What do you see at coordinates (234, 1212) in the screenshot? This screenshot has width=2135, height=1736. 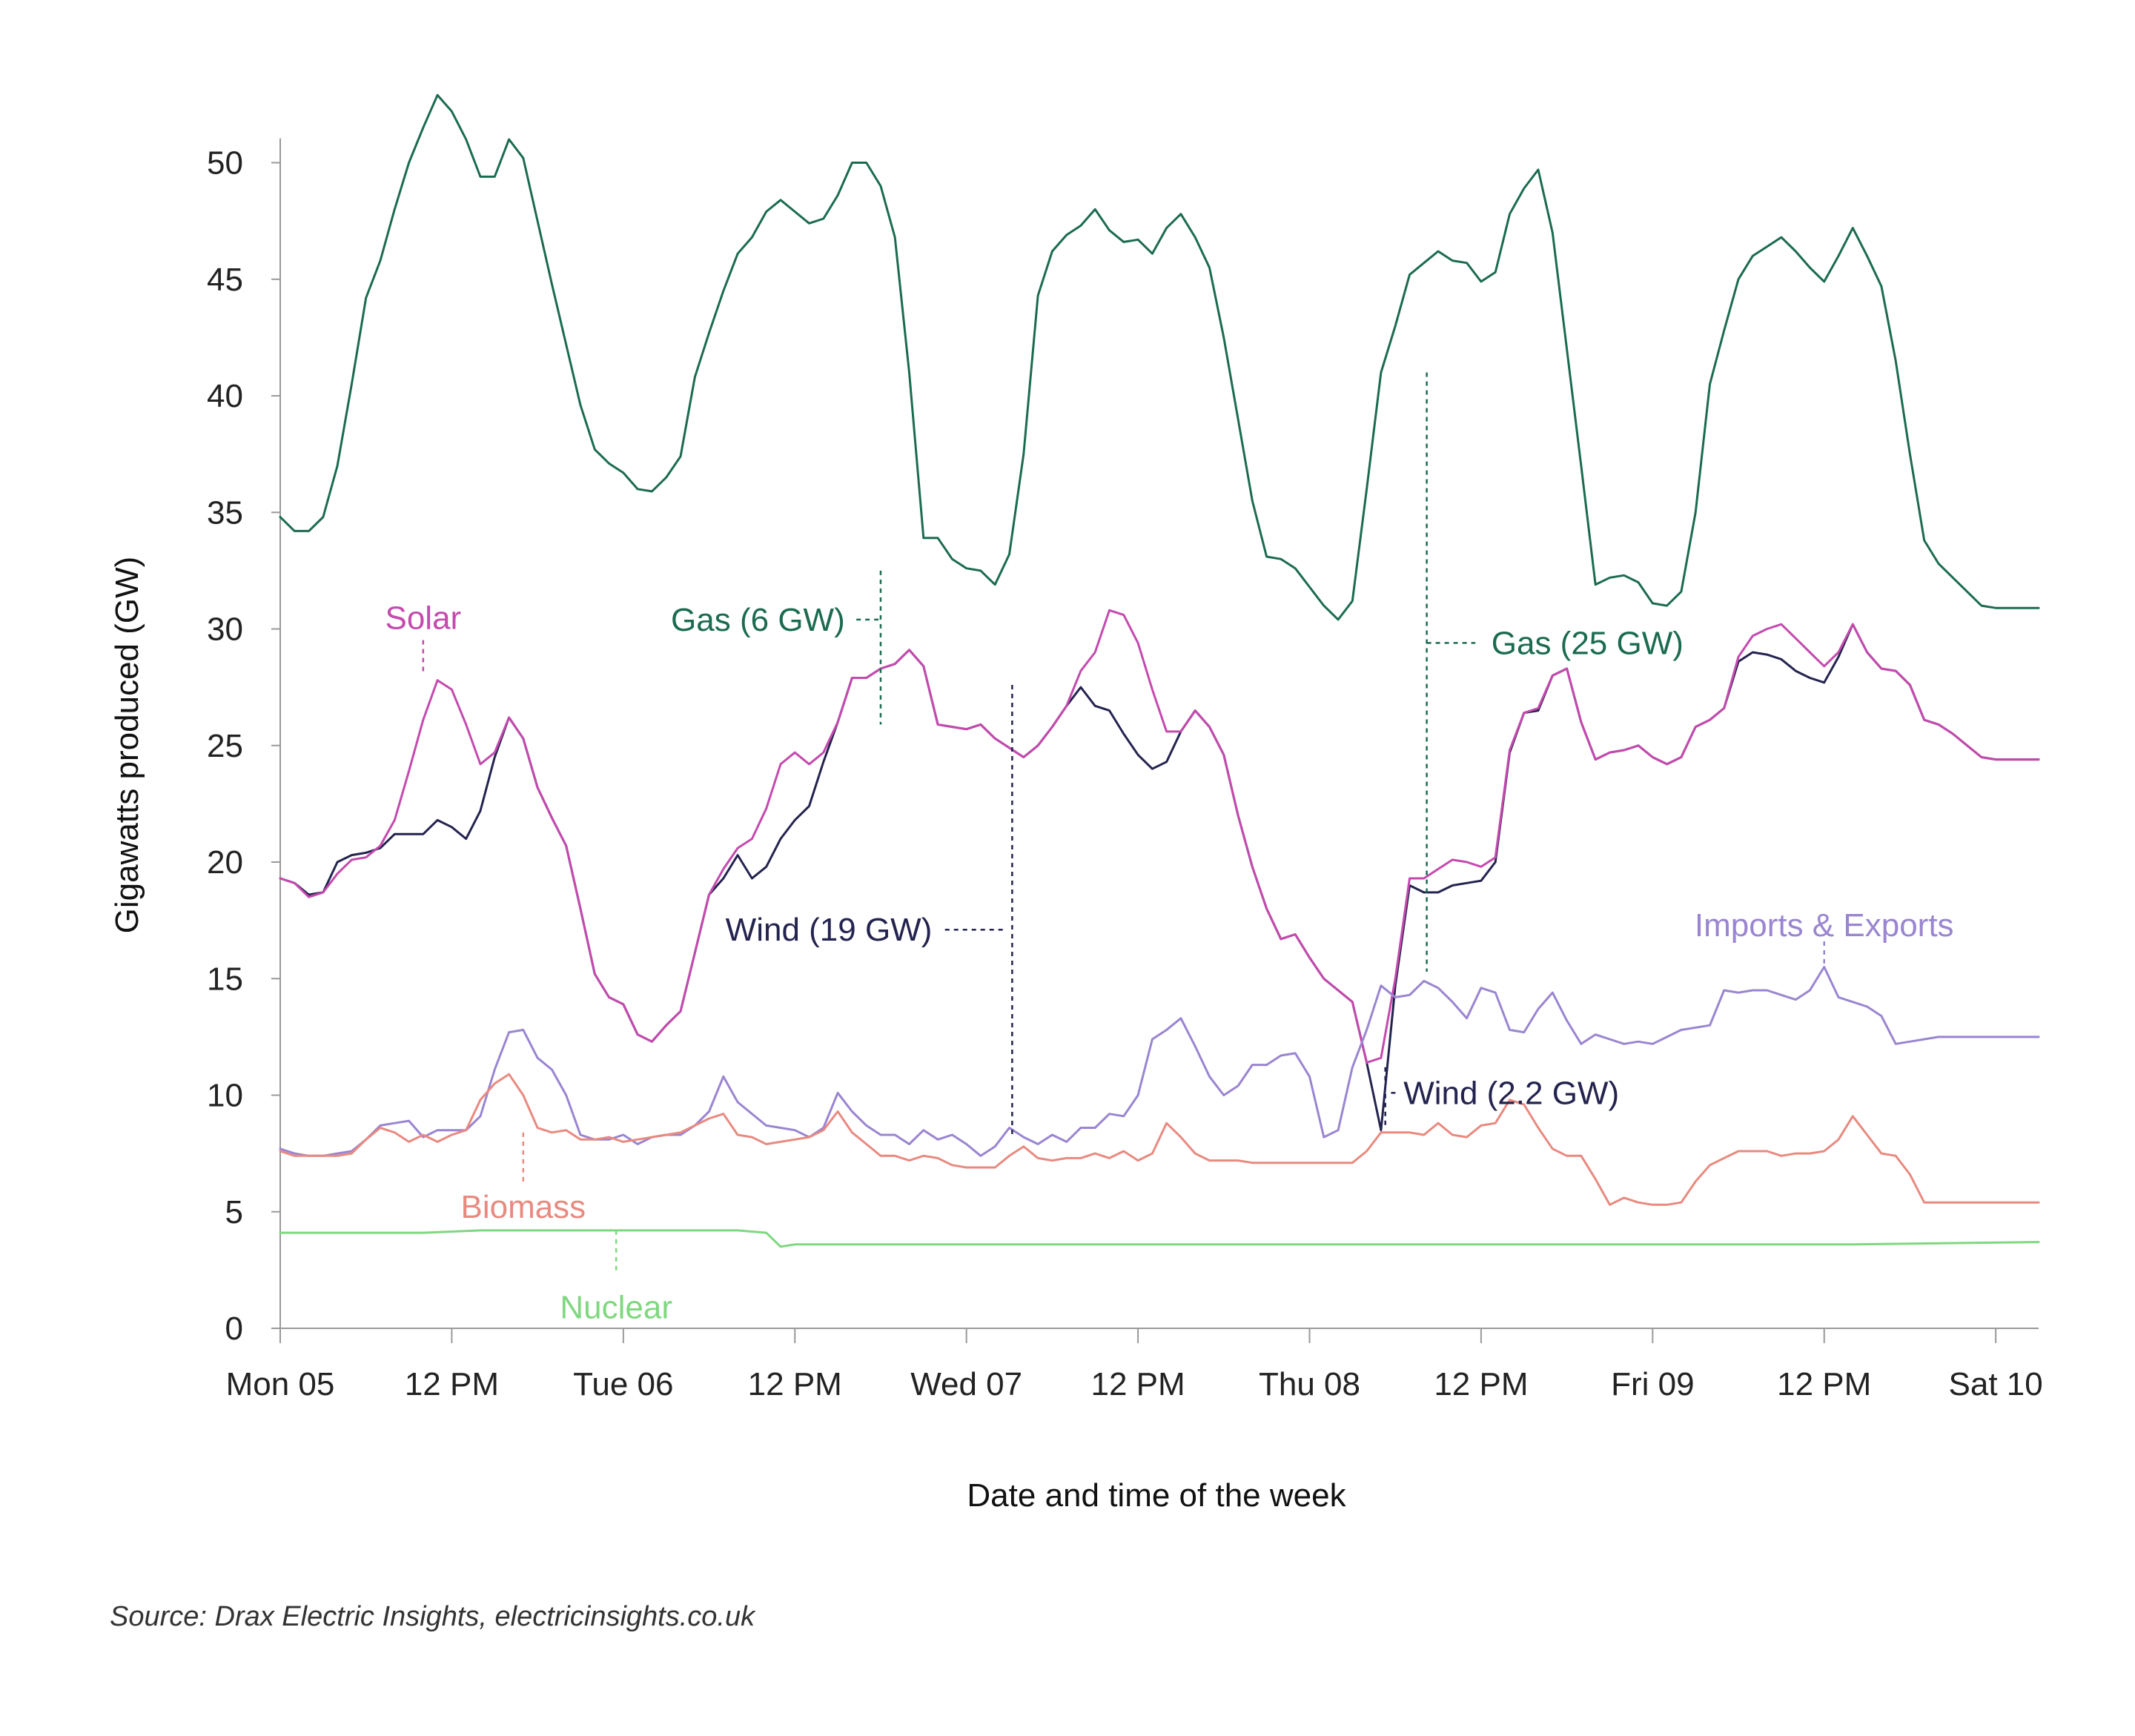 I see `y-tick-label: 5` at bounding box center [234, 1212].